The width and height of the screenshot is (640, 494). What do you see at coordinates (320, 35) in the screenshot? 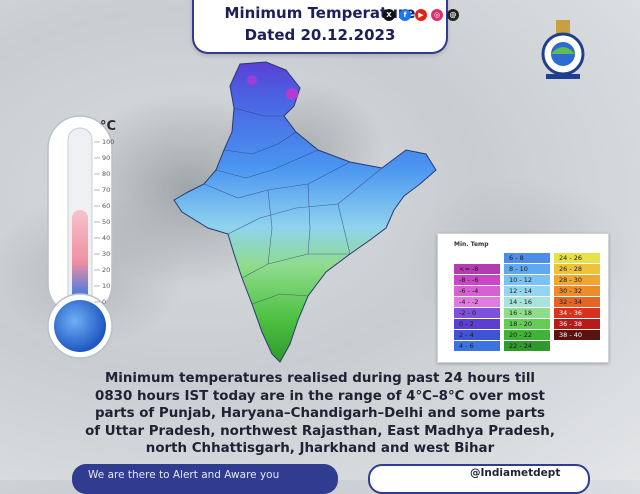
I see `date-line: Dated 20.12.2023` at bounding box center [320, 35].